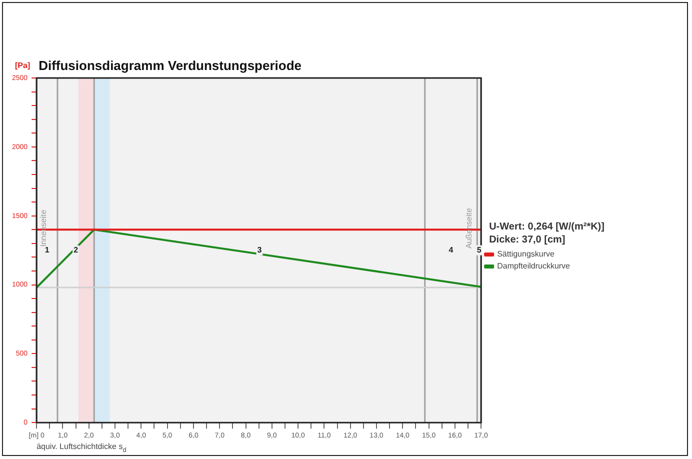  What do you see at coordinates (469, 228) in the screenshot?
I see `ref-line-label: Außenseite` at bounding box center [469, 228].